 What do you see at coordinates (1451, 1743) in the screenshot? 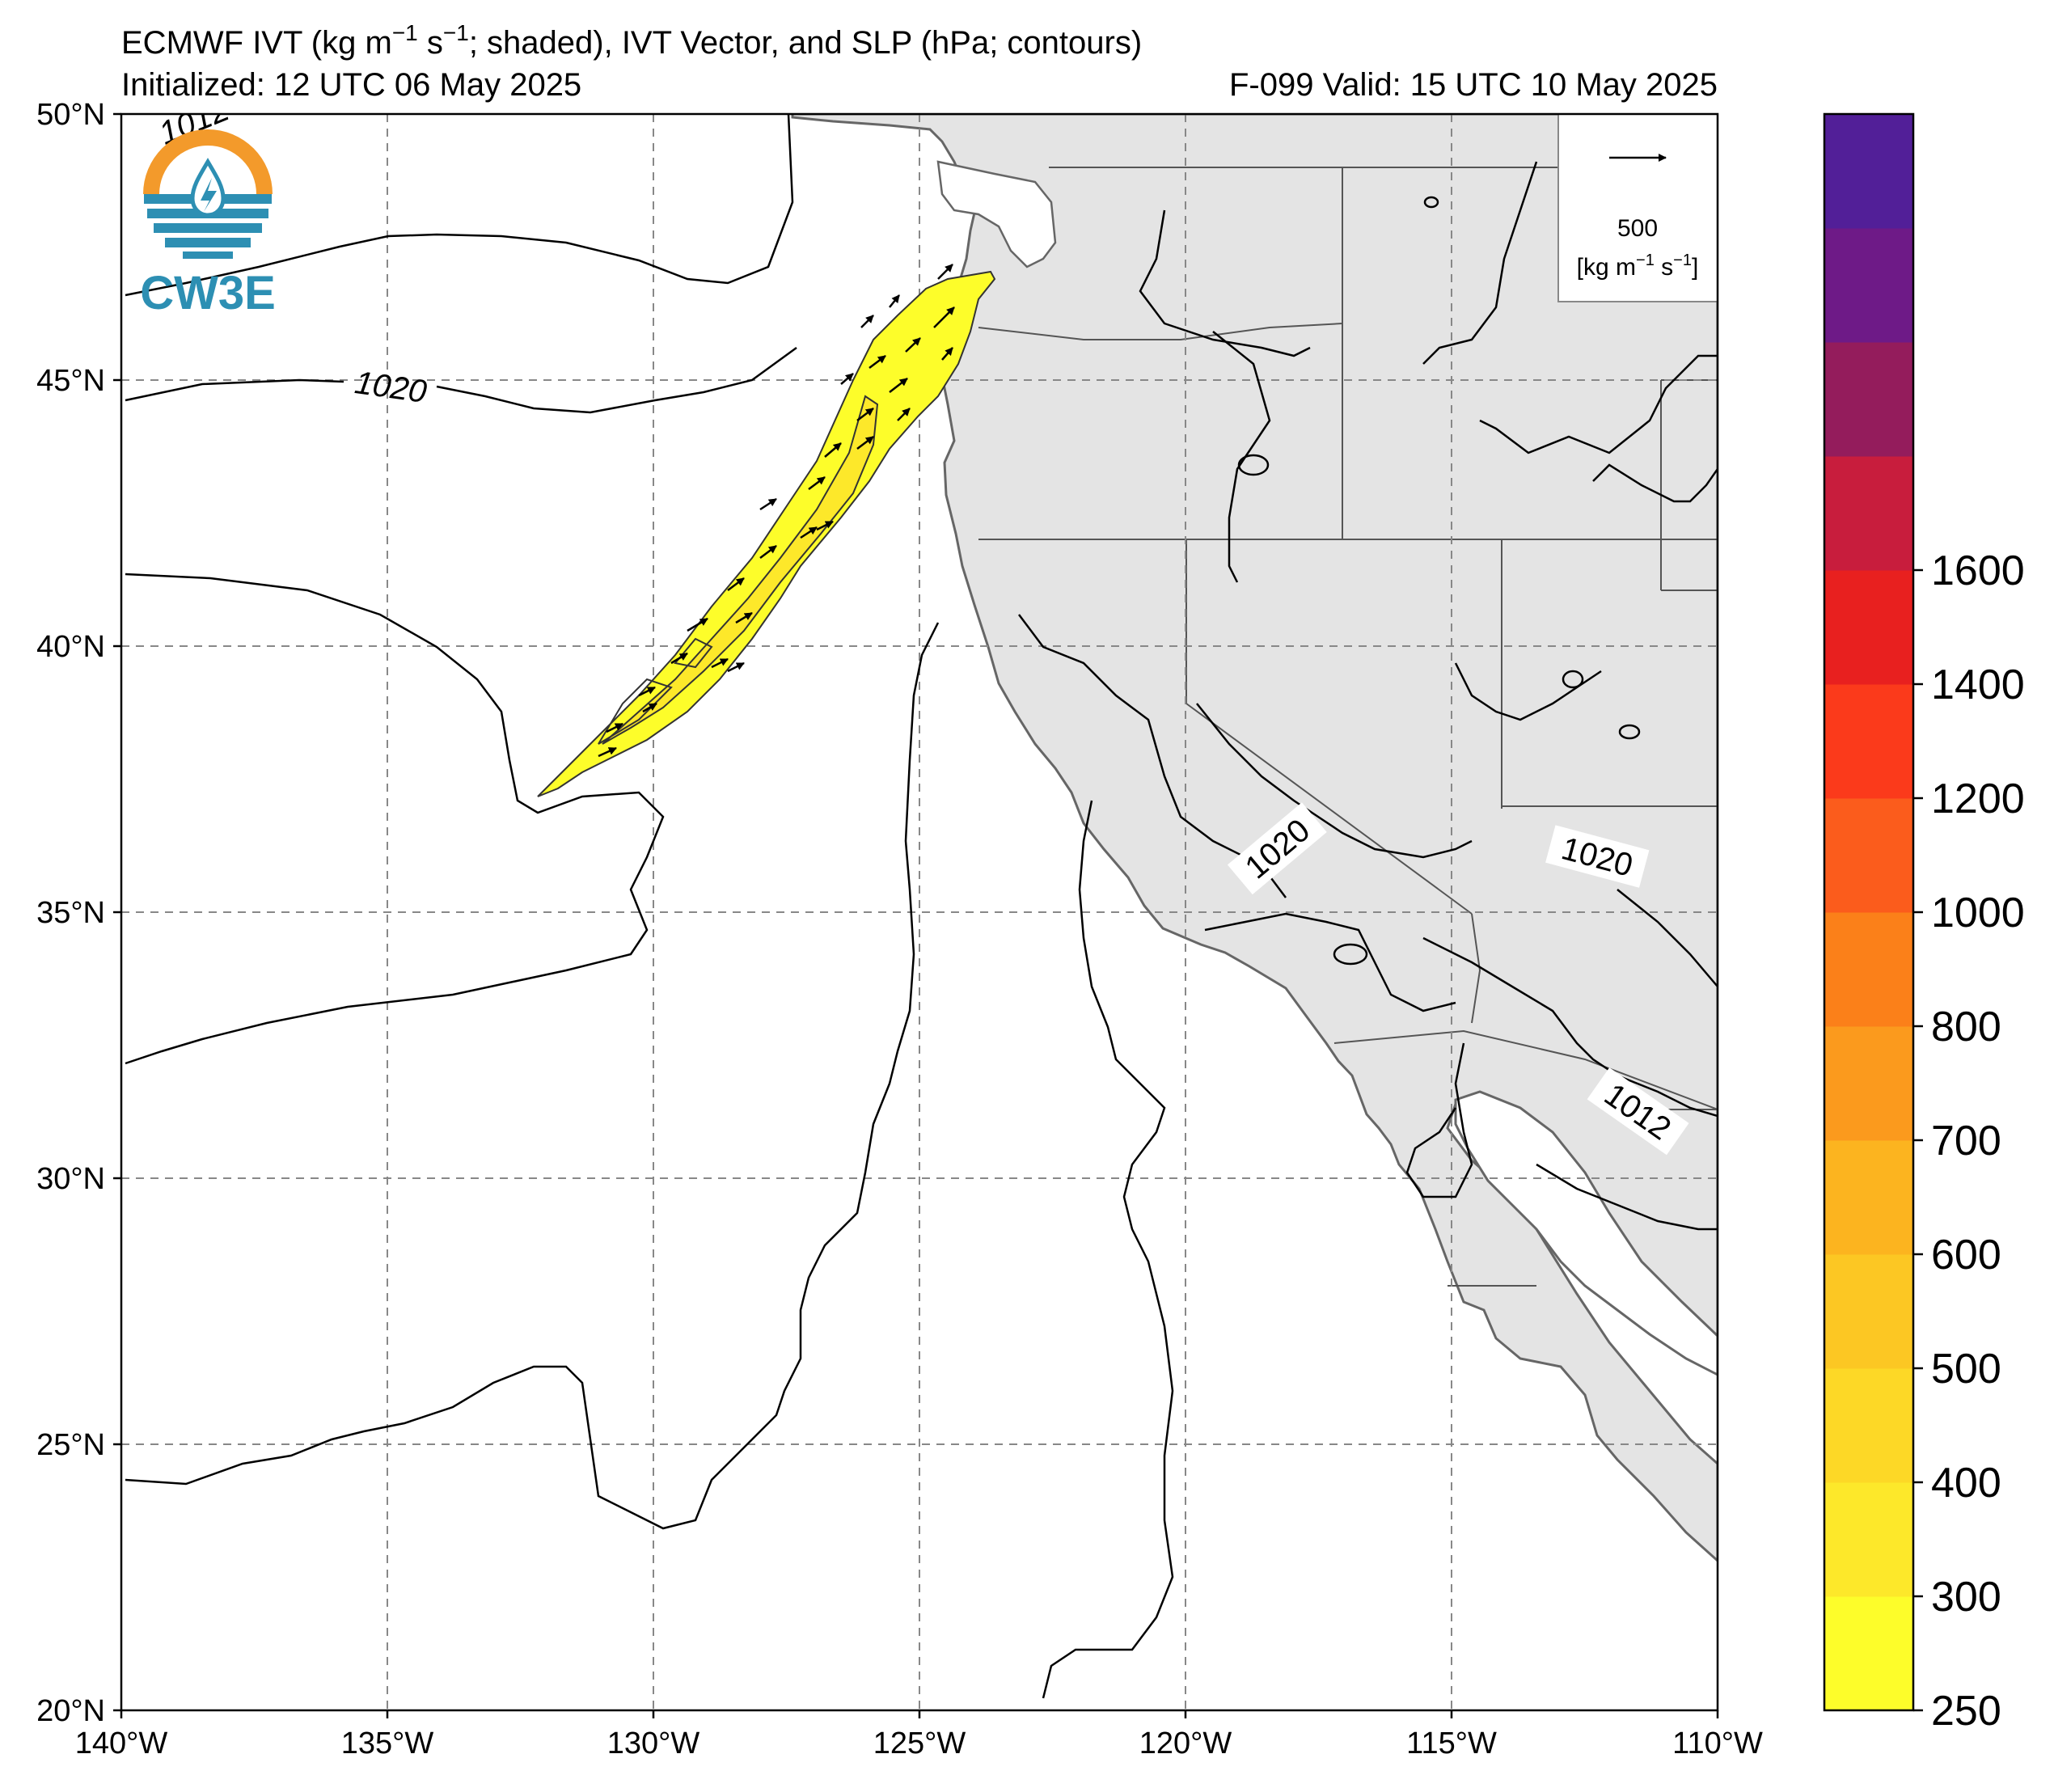
I see `lon-label: 115°W` at bounding box center [1451, 1743].